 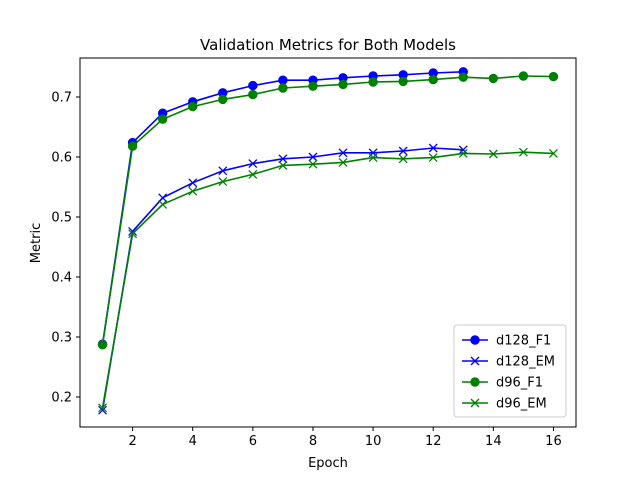 What do you see at coordinates (328, 45) in the screenshot?
I see `chart-title: Validation Metrics for Both Models` at bounding box center [328, 45].